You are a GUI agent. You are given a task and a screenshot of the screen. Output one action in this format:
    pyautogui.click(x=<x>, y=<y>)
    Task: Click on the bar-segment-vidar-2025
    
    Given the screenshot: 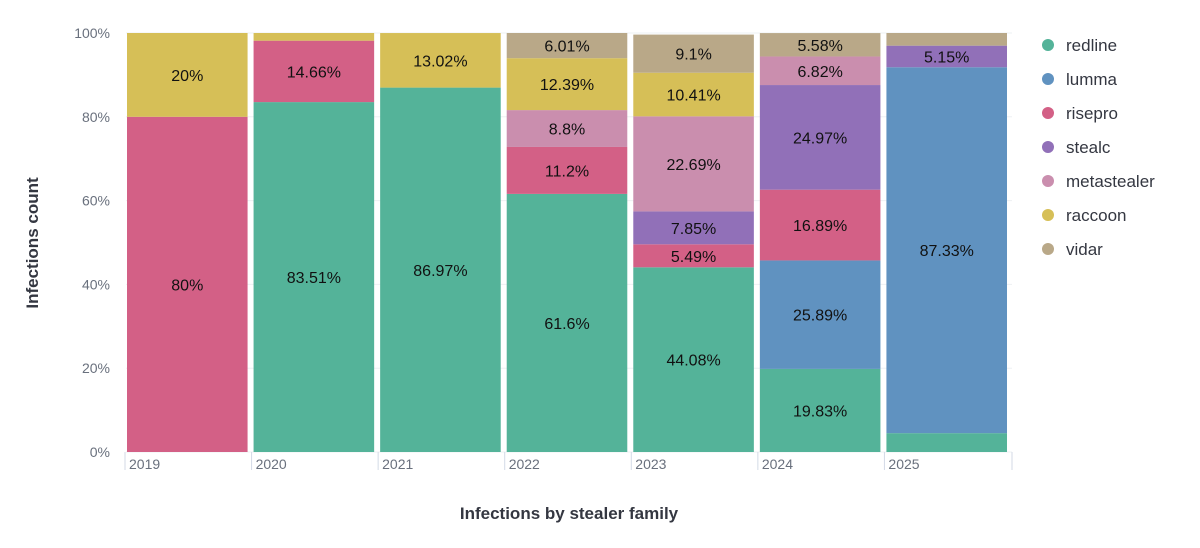 What is the action you would take?
    pyautogui.click(x=946, y=39)
    